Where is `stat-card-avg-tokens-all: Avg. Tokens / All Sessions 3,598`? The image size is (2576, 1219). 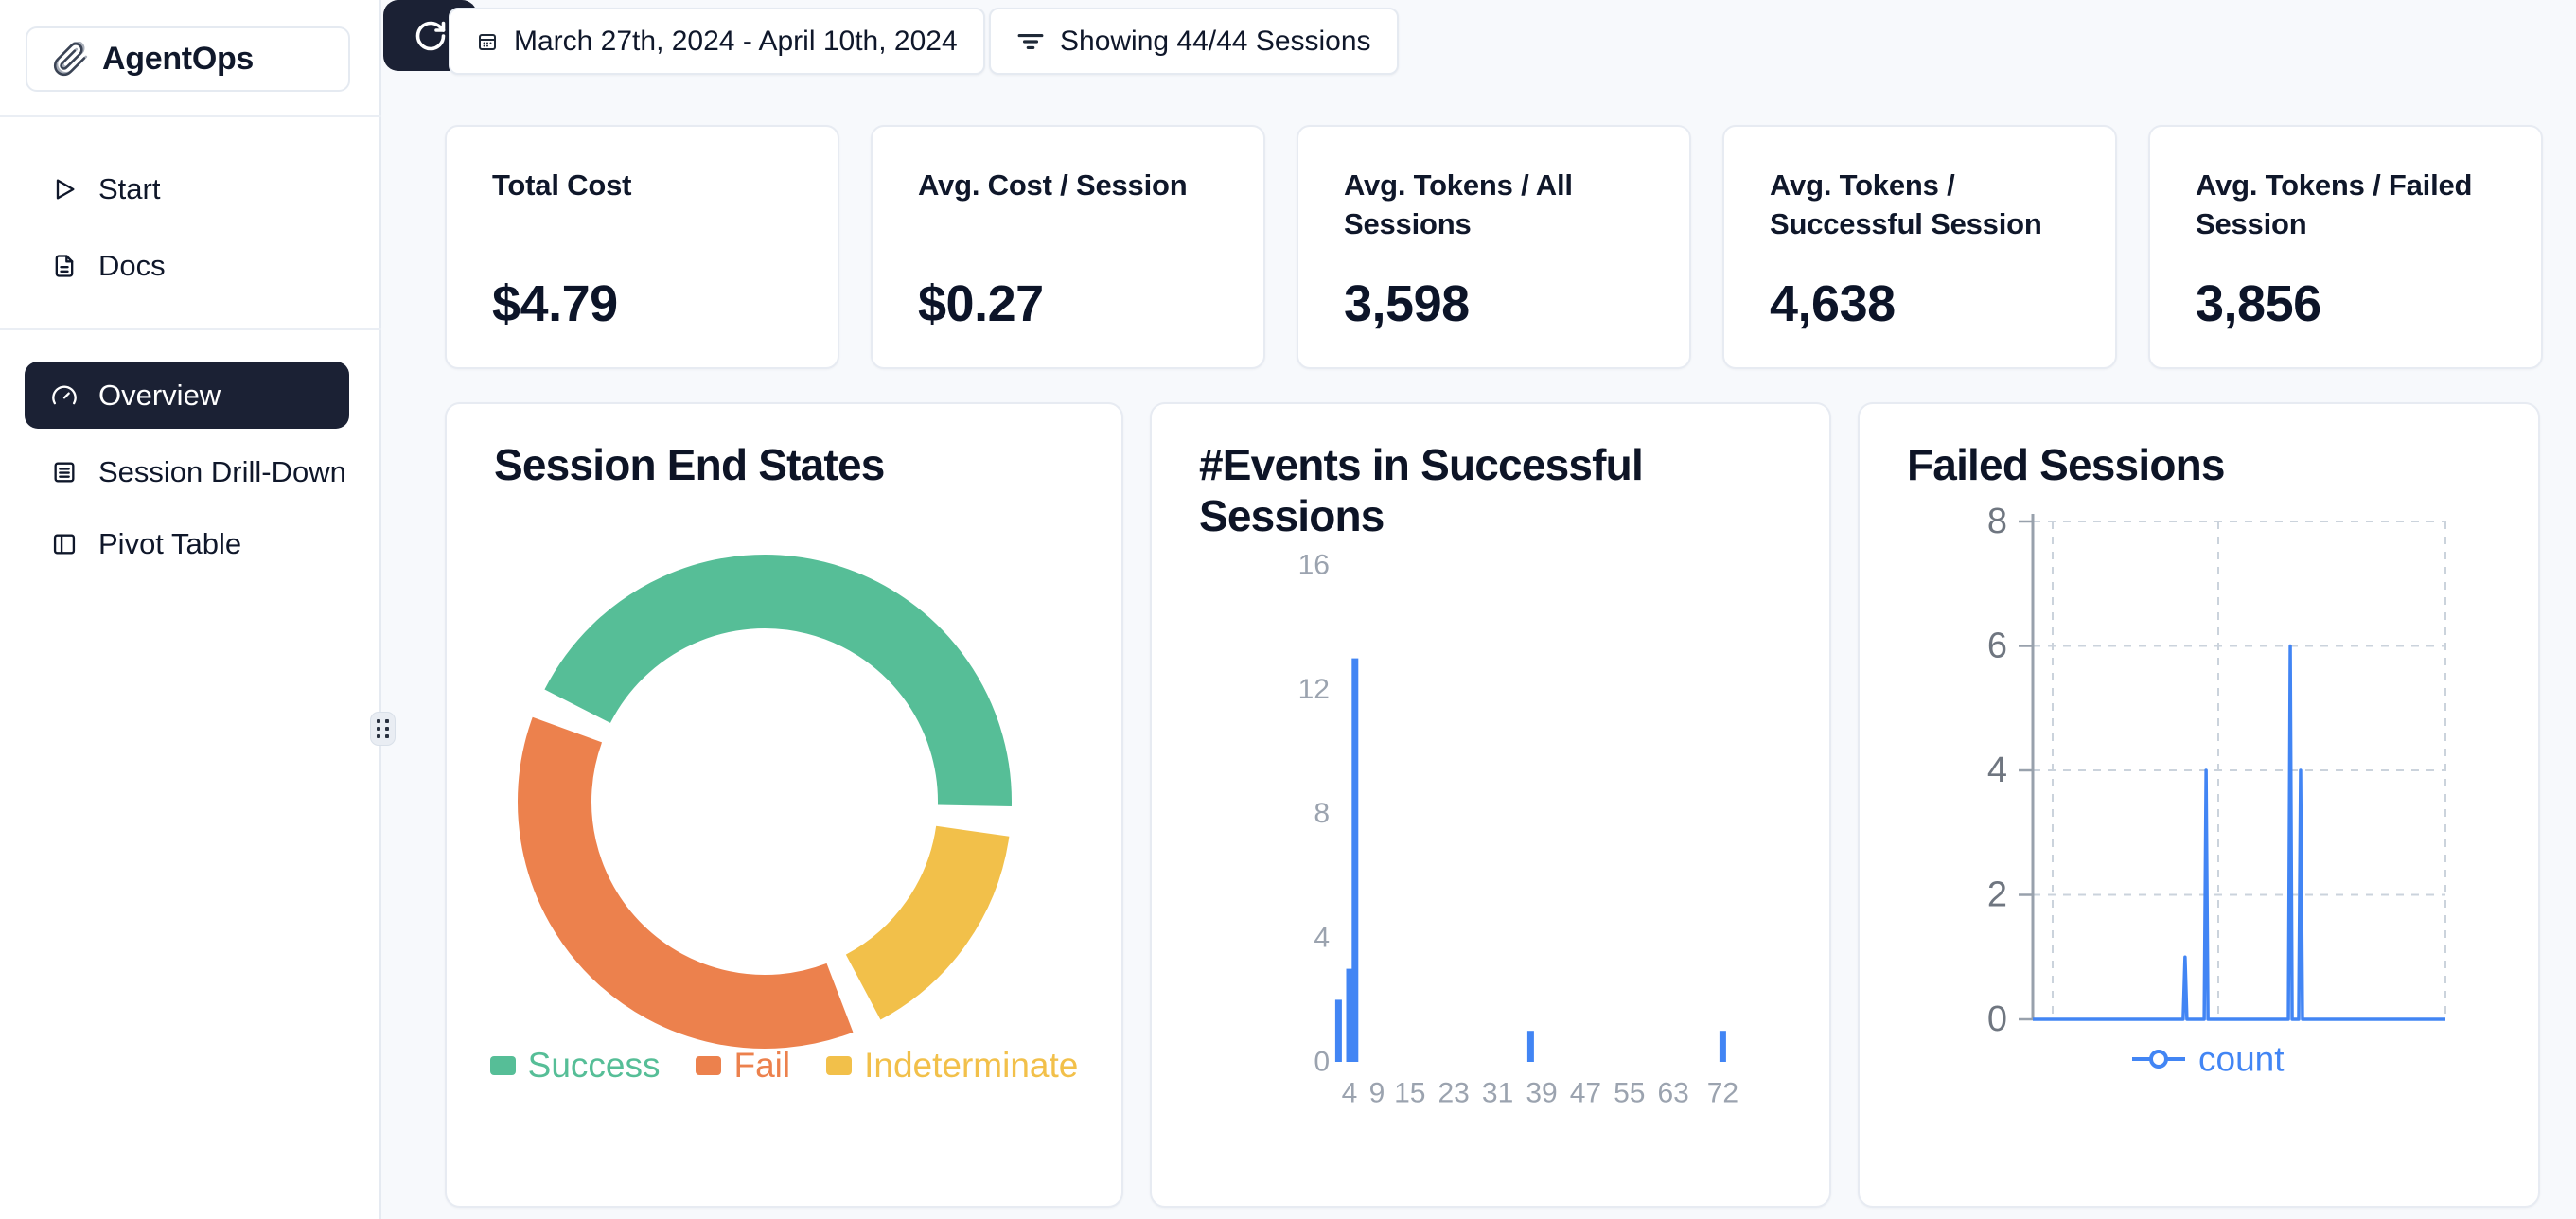 stat-card-avg-tokens-all: Avg. Tokens / All Sessions 3,598 is located at coordinates (1494, 247).